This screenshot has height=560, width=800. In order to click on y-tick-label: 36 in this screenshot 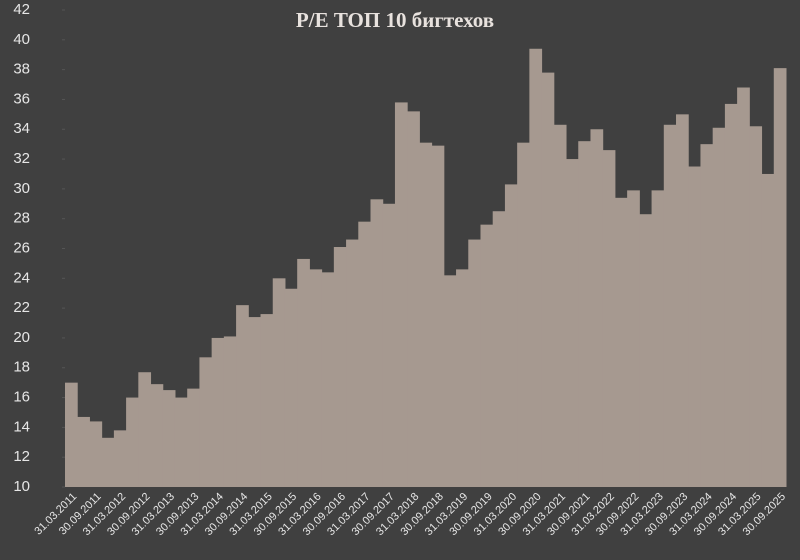, I will do `click(21, 98)`.